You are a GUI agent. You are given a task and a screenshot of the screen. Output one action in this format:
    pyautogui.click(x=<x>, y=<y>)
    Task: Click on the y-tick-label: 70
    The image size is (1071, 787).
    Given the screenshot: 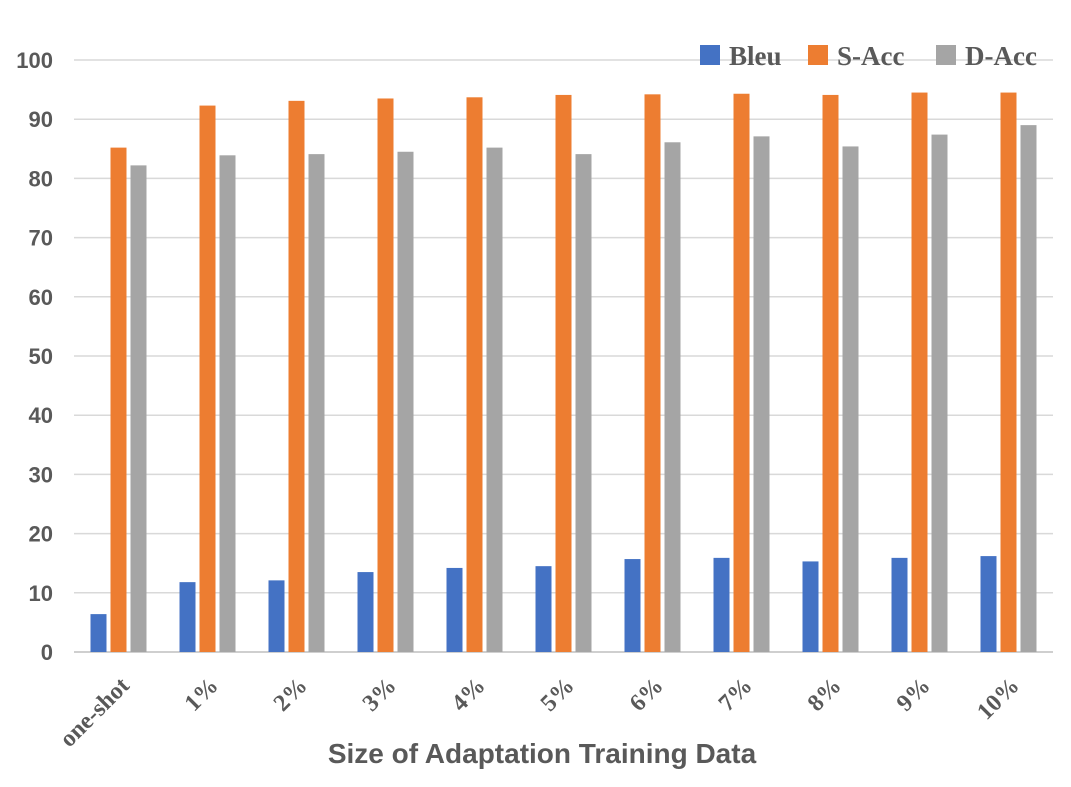 What is the action you would take?
    pyautogui.click(x=41, y=238)
    